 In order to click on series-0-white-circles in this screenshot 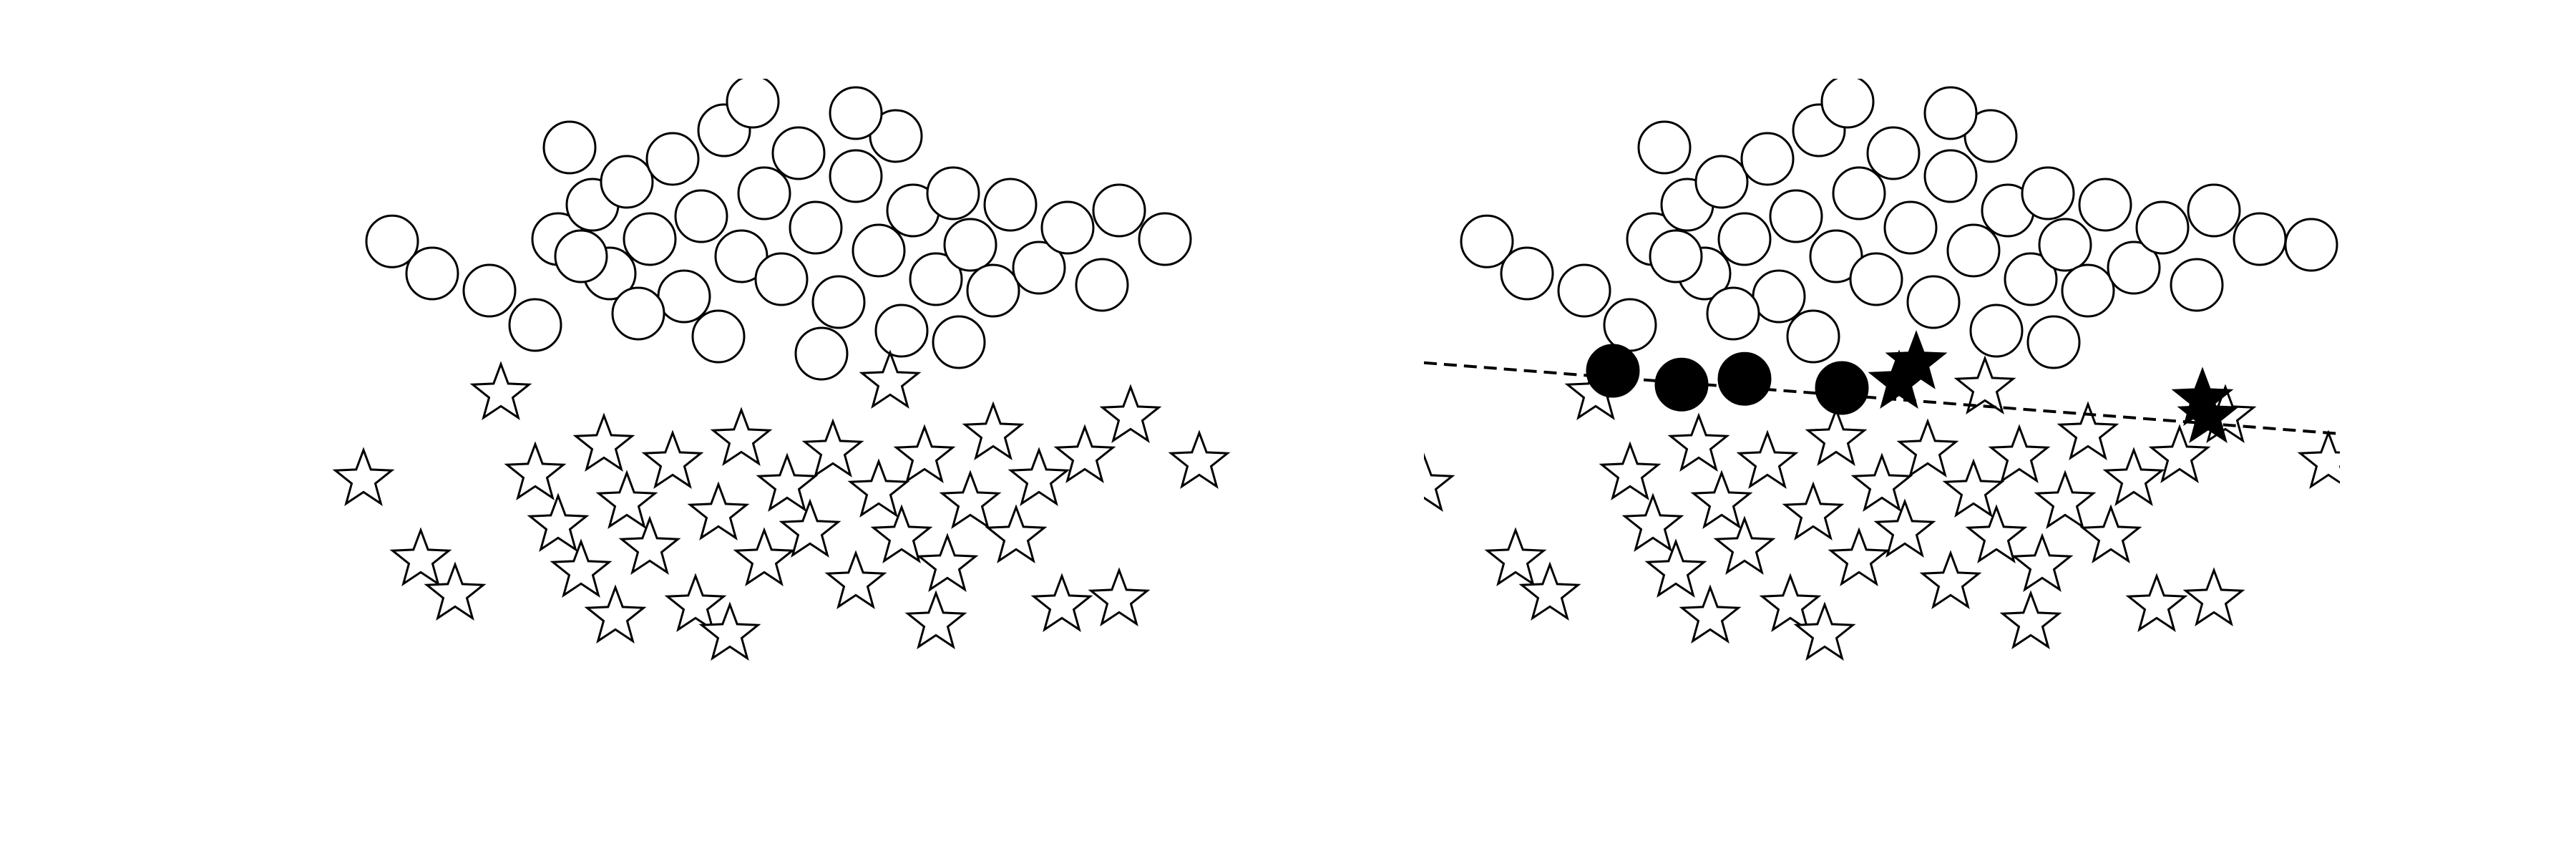, I will do `click(1899, 224)`.